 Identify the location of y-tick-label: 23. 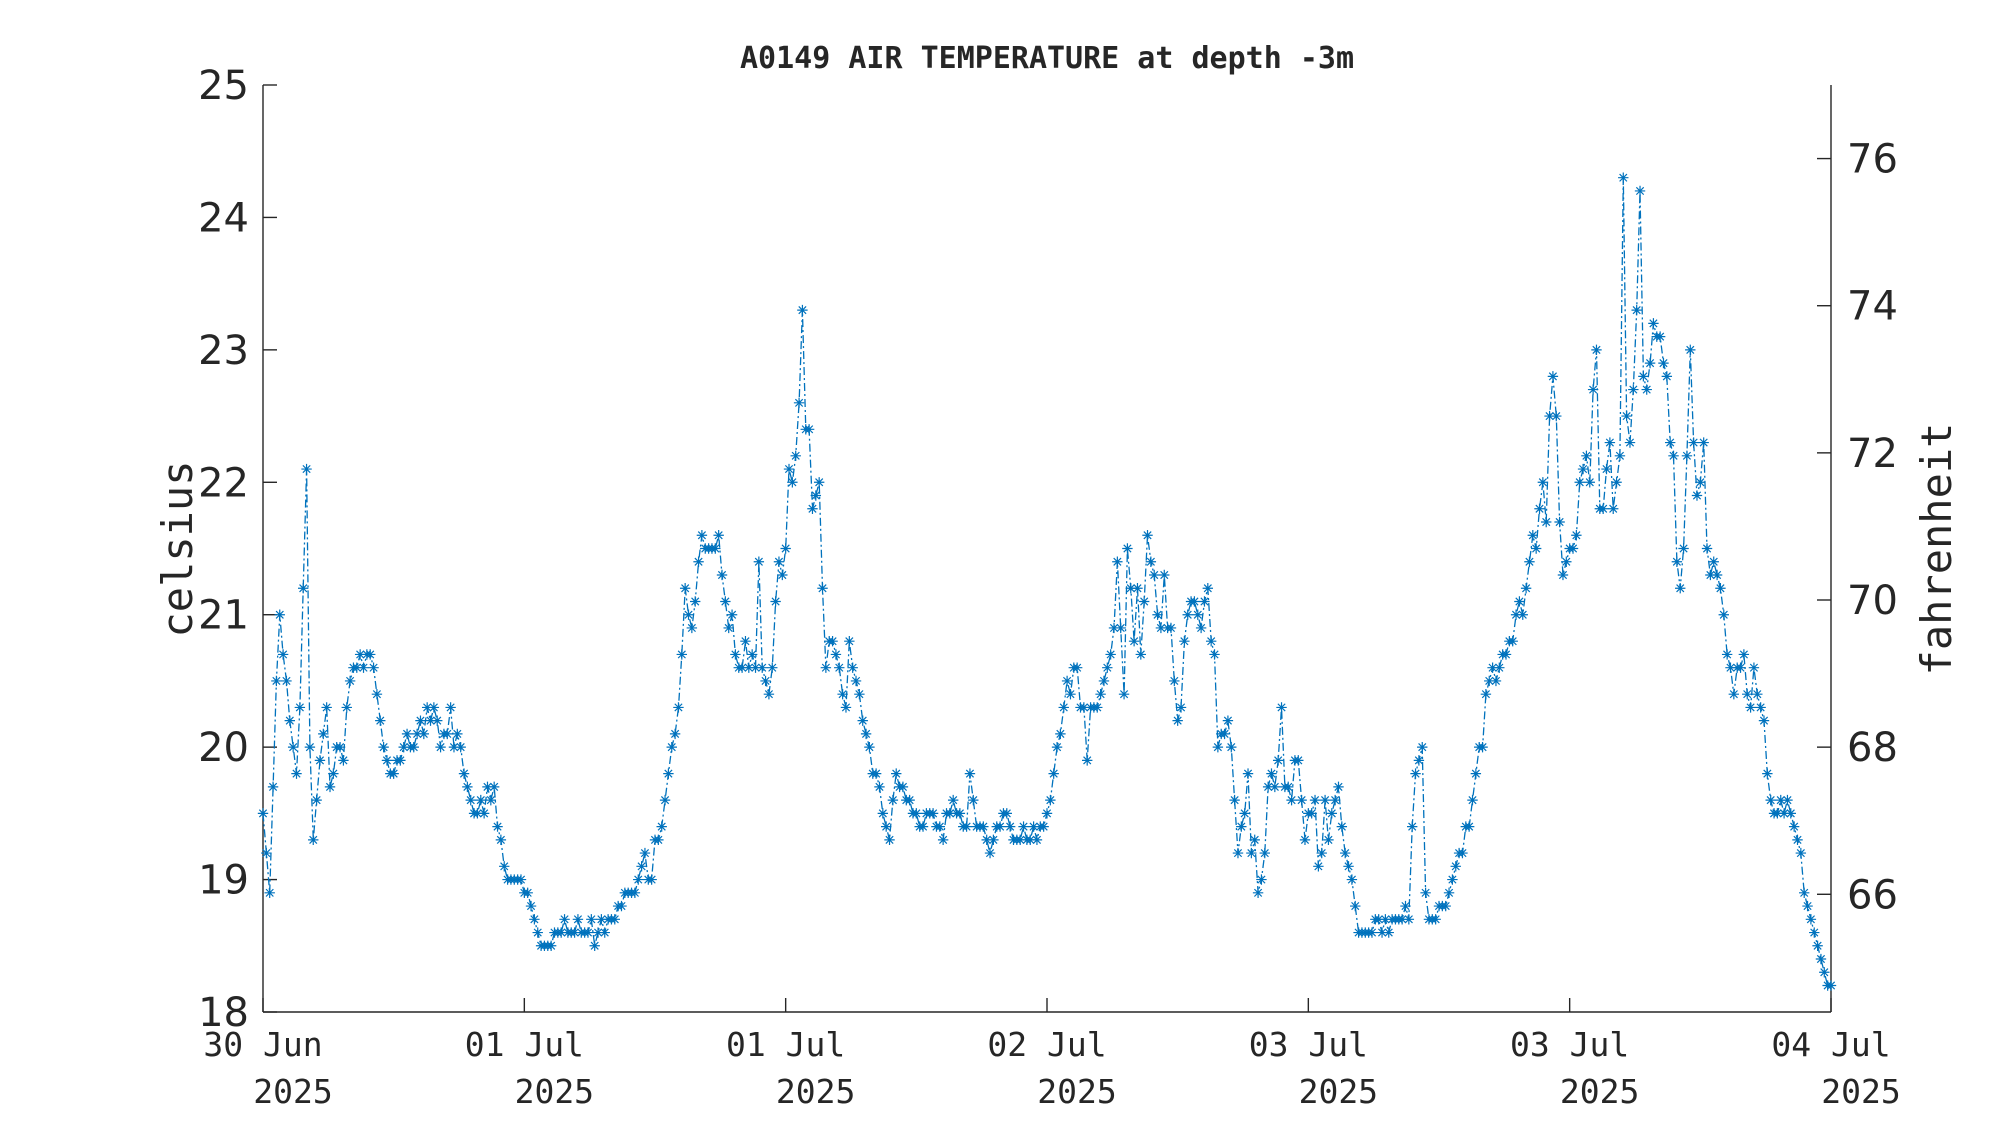
(223, 351).